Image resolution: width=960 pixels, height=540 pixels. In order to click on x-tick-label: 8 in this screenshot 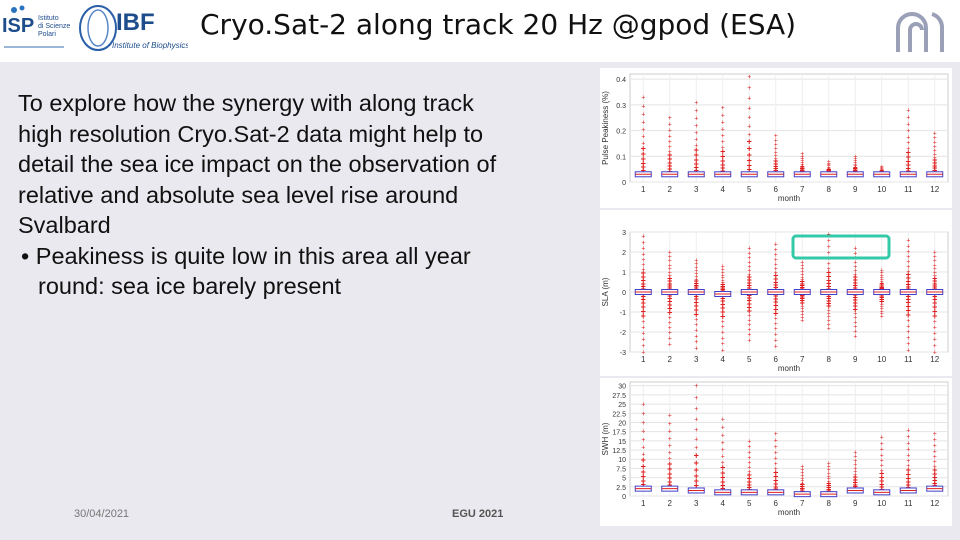, I will do `click(829, 359)`.